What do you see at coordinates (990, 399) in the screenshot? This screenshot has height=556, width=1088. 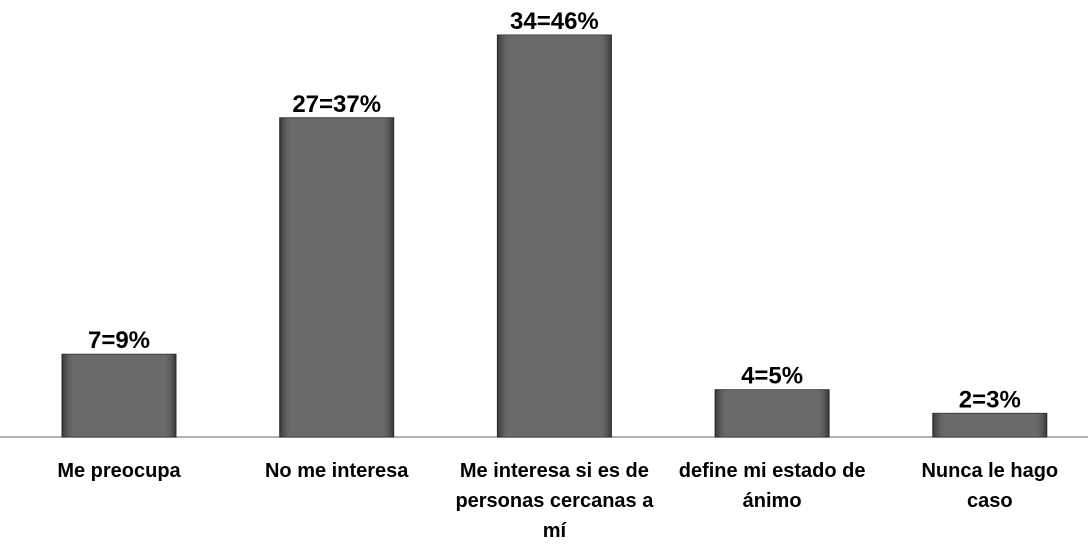 I see `value-label: 2=3%` at bounding box center [990, 399].